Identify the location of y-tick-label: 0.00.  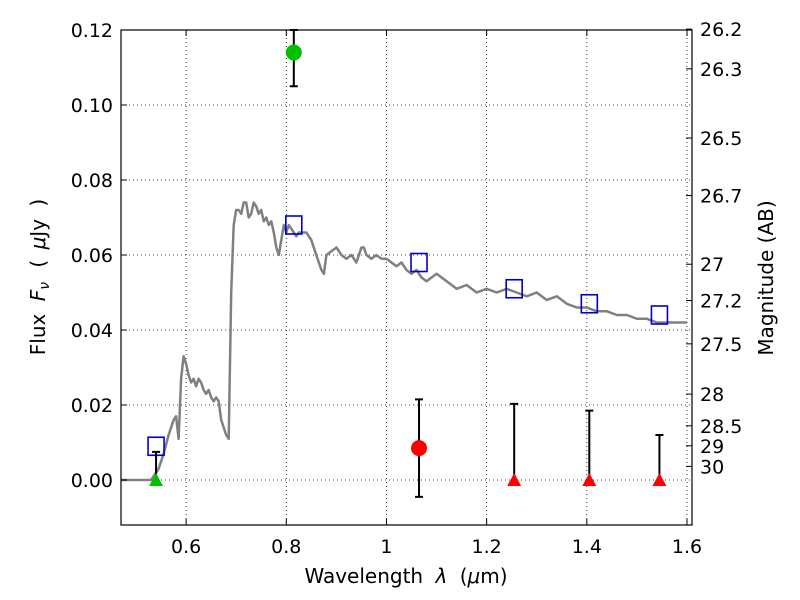
(92, 481).